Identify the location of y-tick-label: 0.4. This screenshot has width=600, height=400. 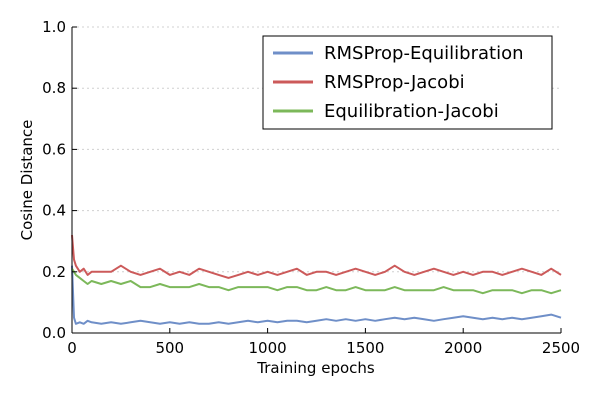
(54, 211).